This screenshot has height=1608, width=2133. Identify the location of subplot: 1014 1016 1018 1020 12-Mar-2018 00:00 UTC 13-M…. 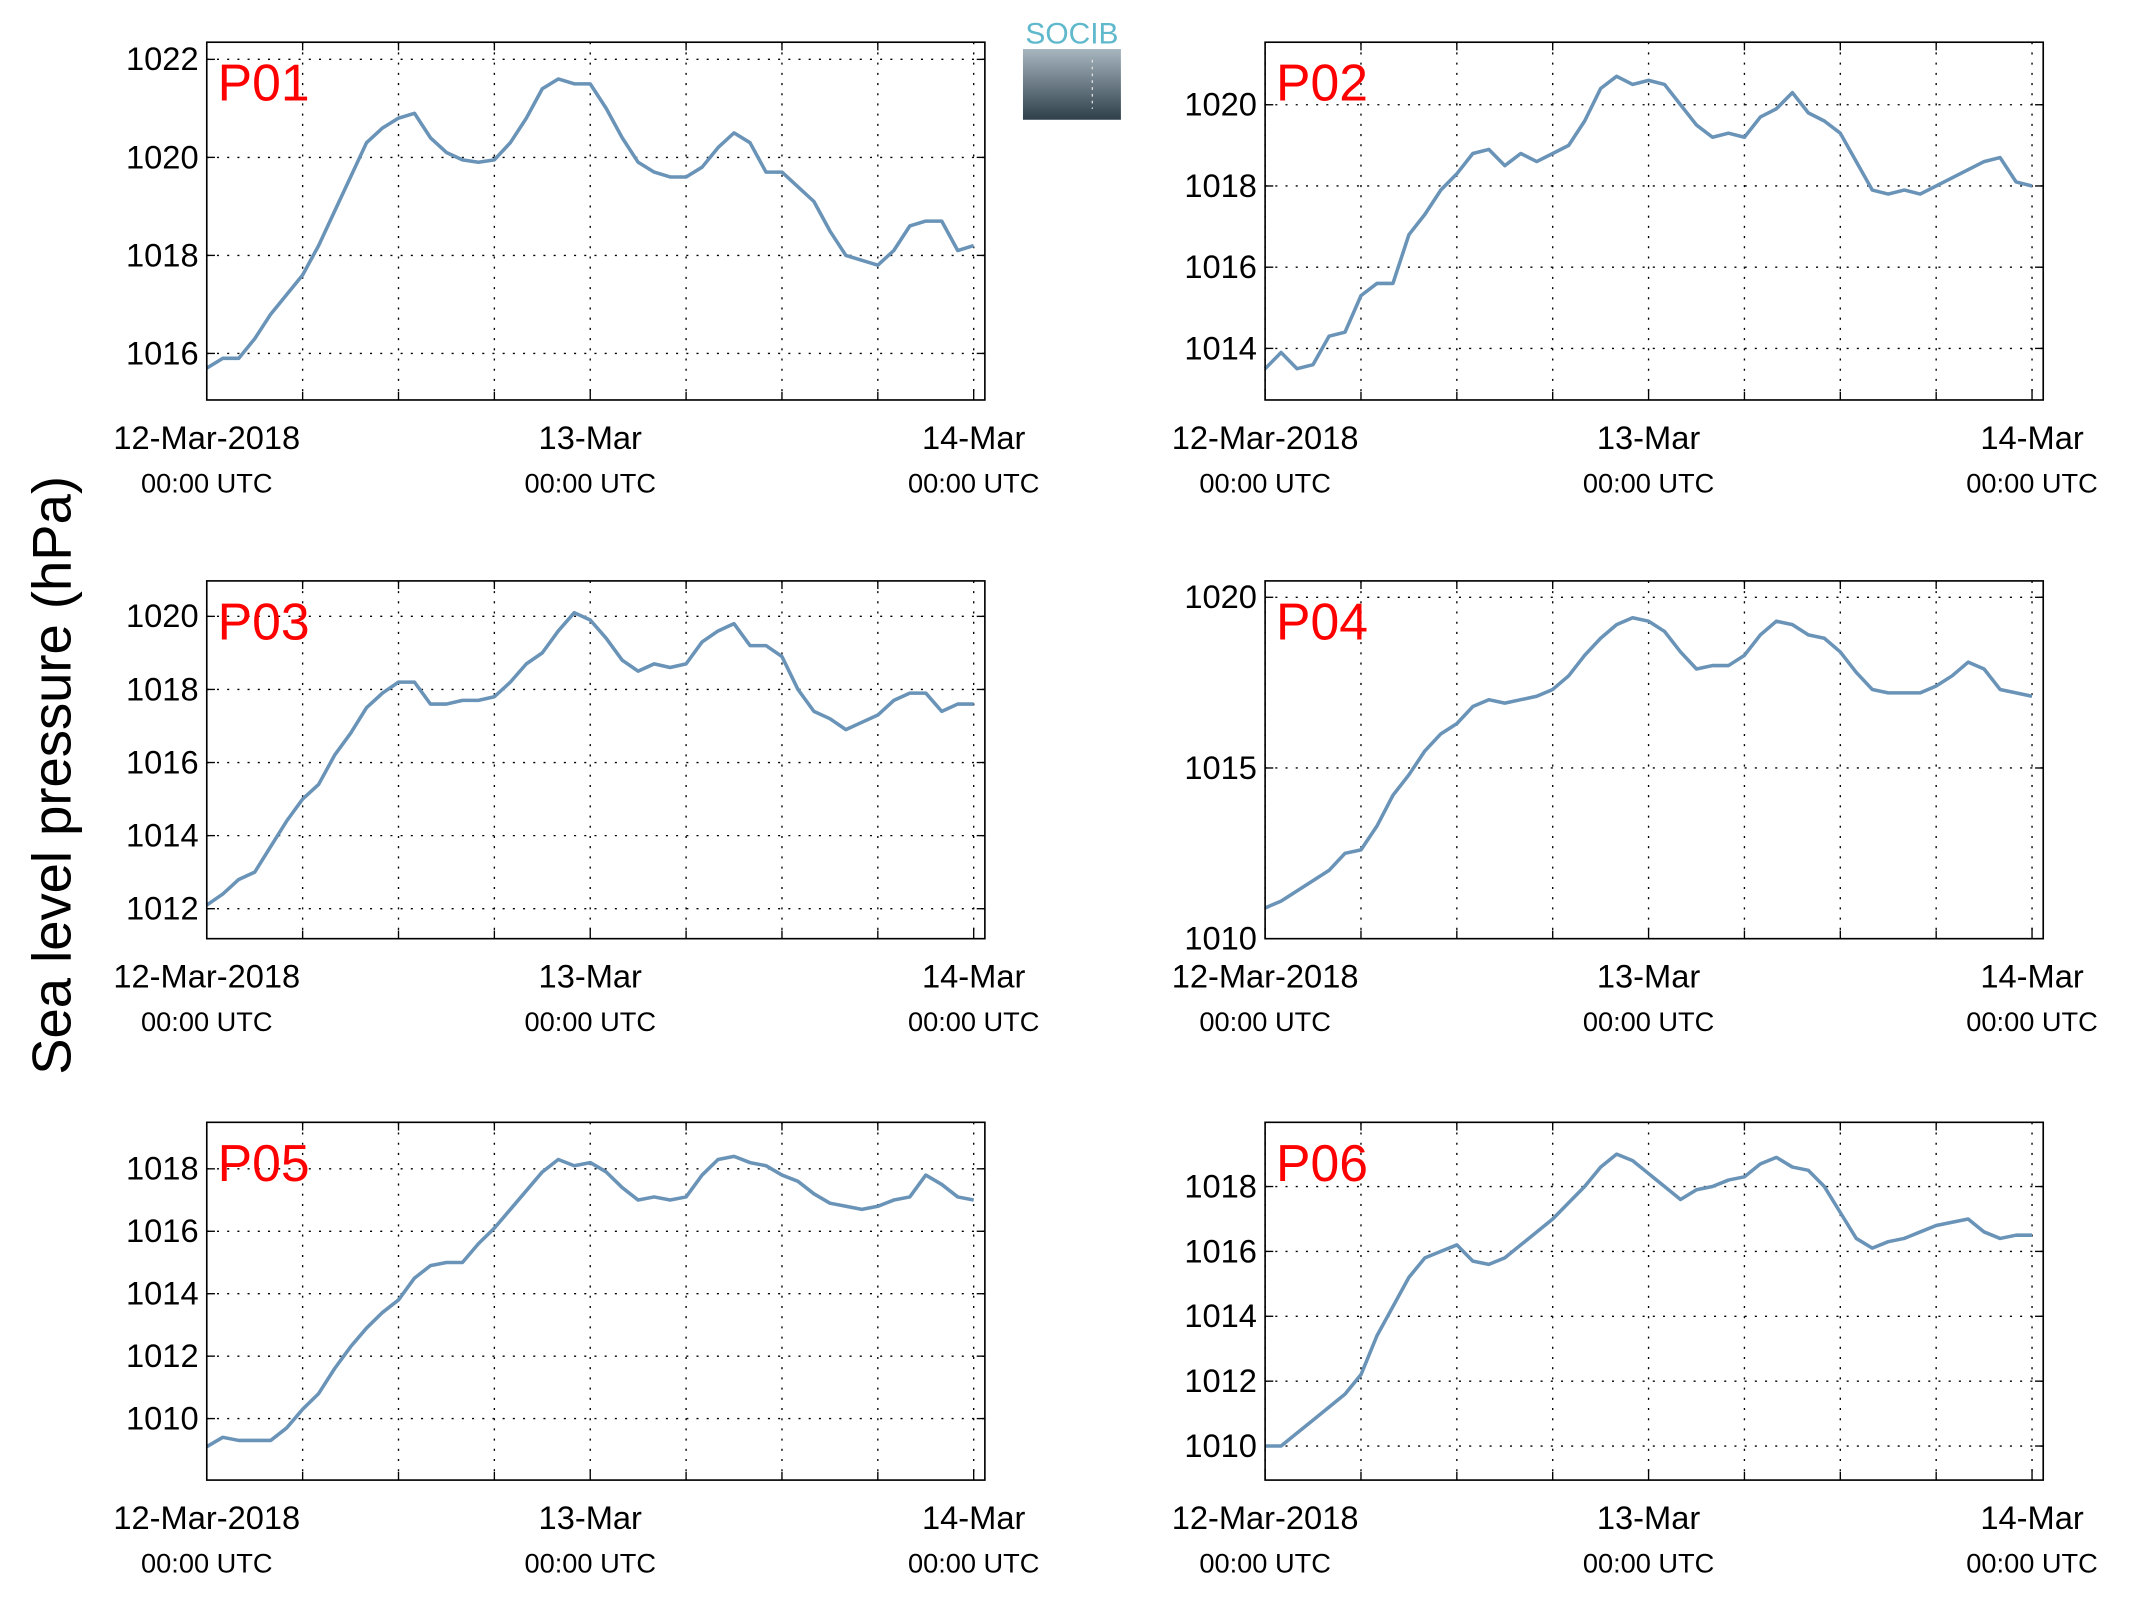
(1635, 269).